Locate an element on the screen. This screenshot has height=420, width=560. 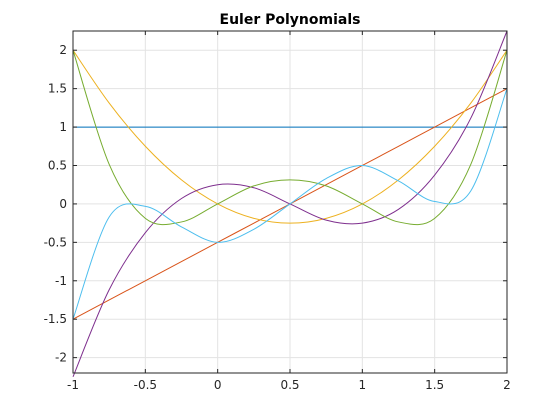
y-tick-label: 1 is located at coordinates (63, 127).